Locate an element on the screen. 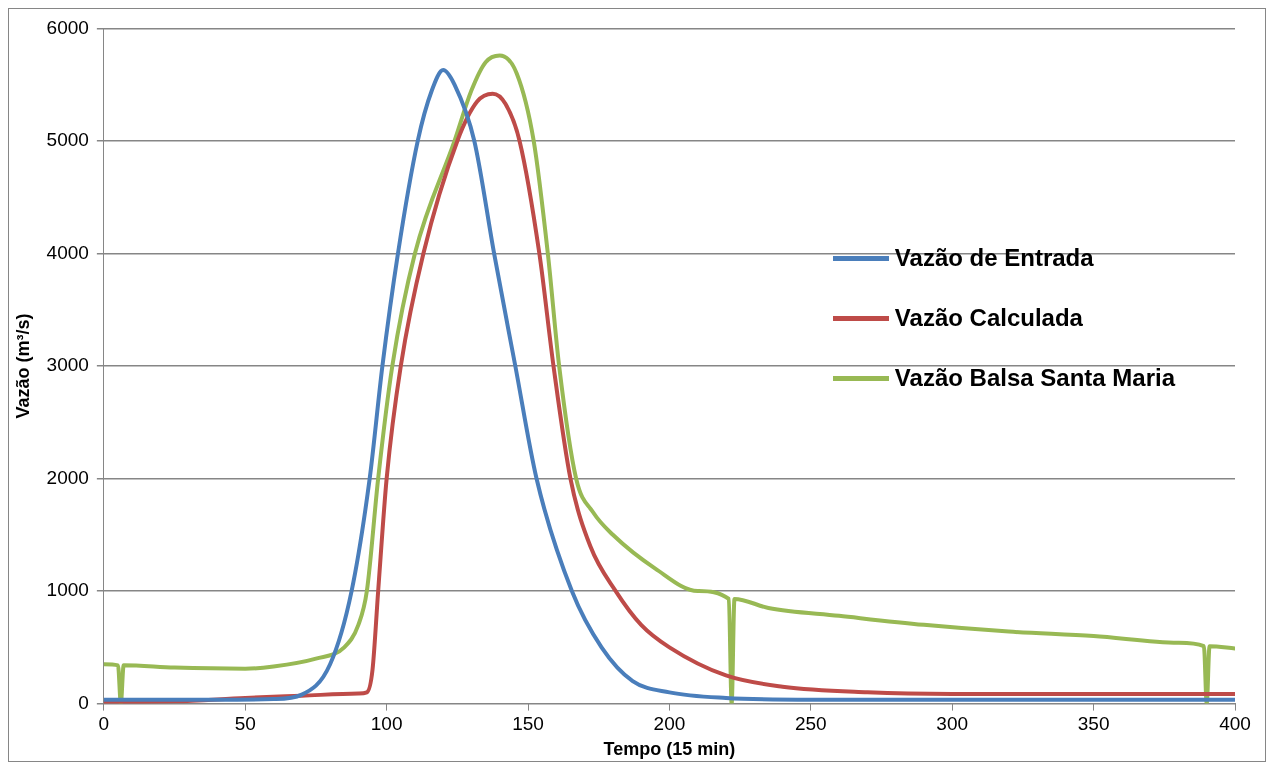 The image size is (1272, 765). x-tick-label: 200 is located at coordinates (669, 724).